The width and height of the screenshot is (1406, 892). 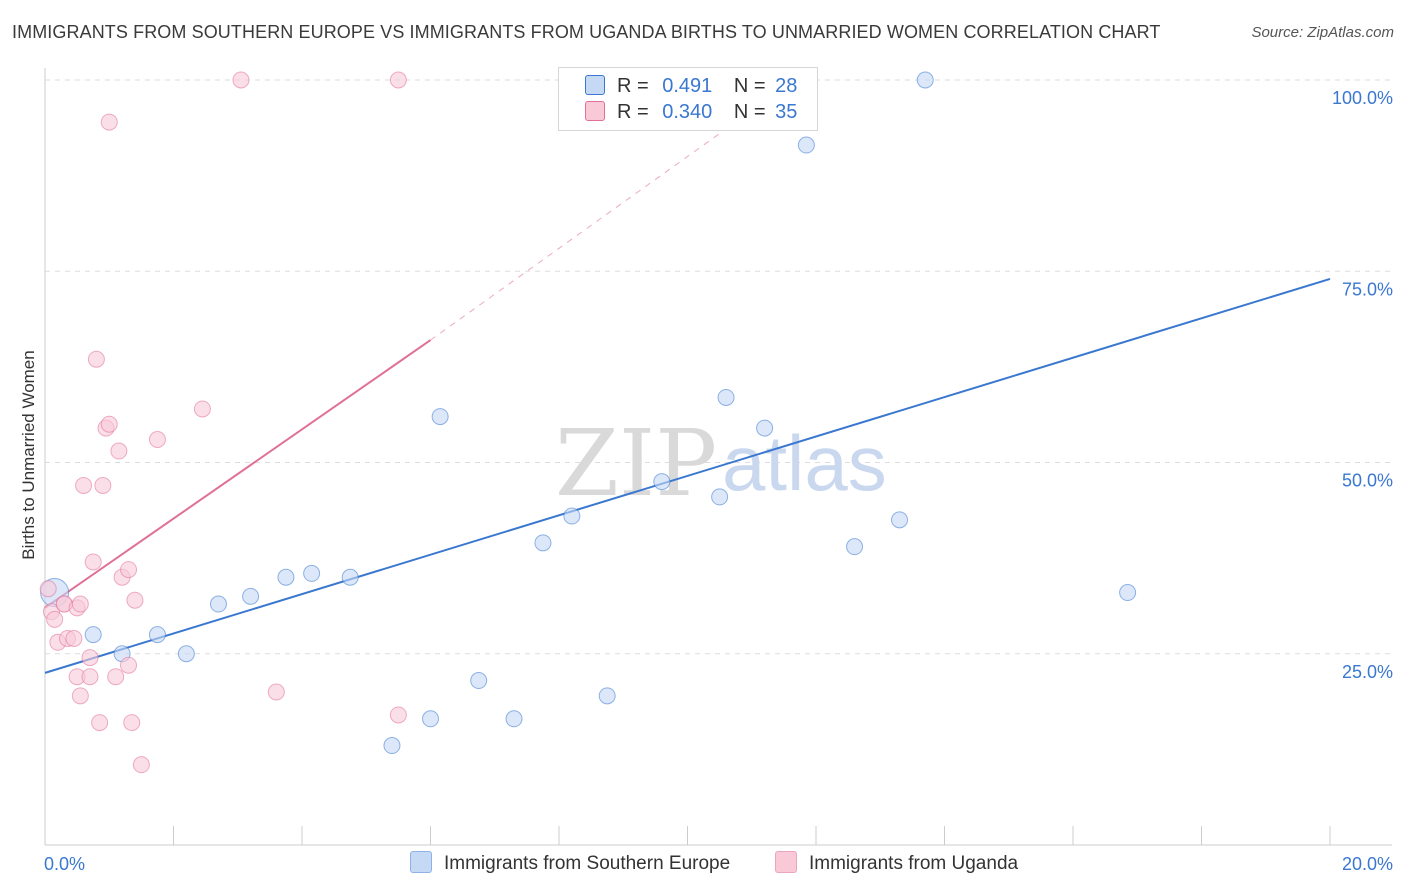 What do you see at coordinates (28, 454) in the screenshot?
I see `y-axis-label: Births to Unmarried Women` at bounding box center [28, 454].